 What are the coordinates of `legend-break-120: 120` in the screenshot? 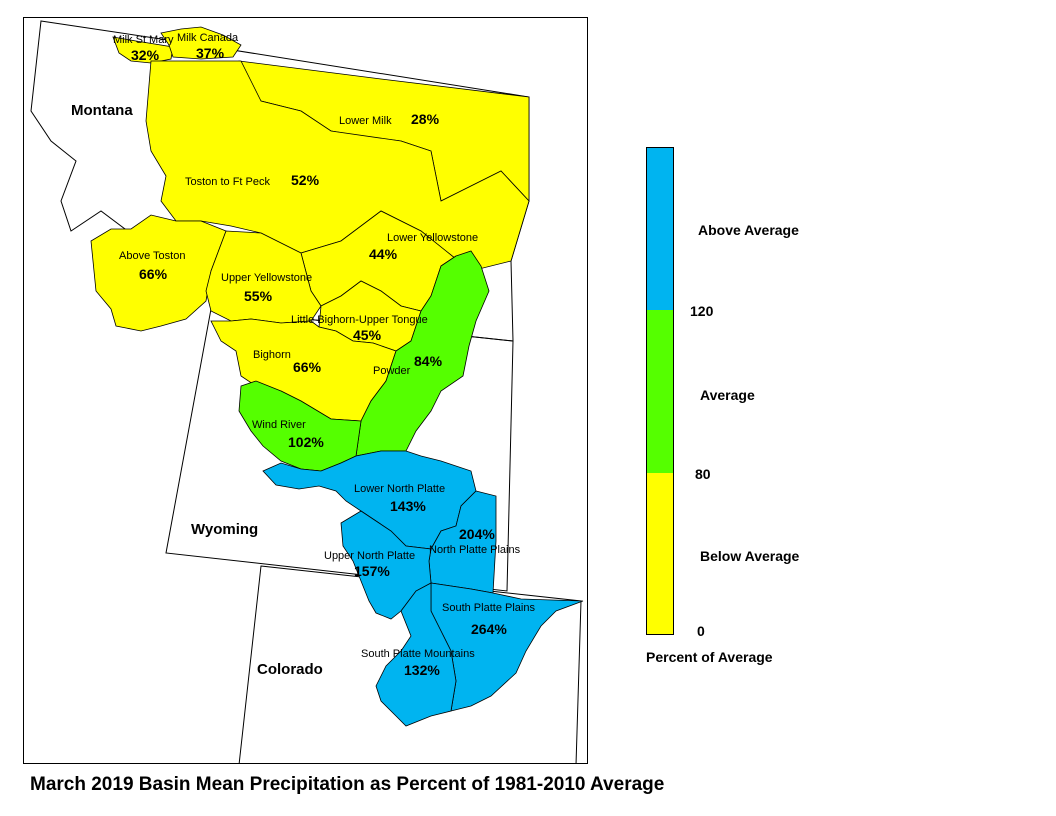 It's located at (702, 311).